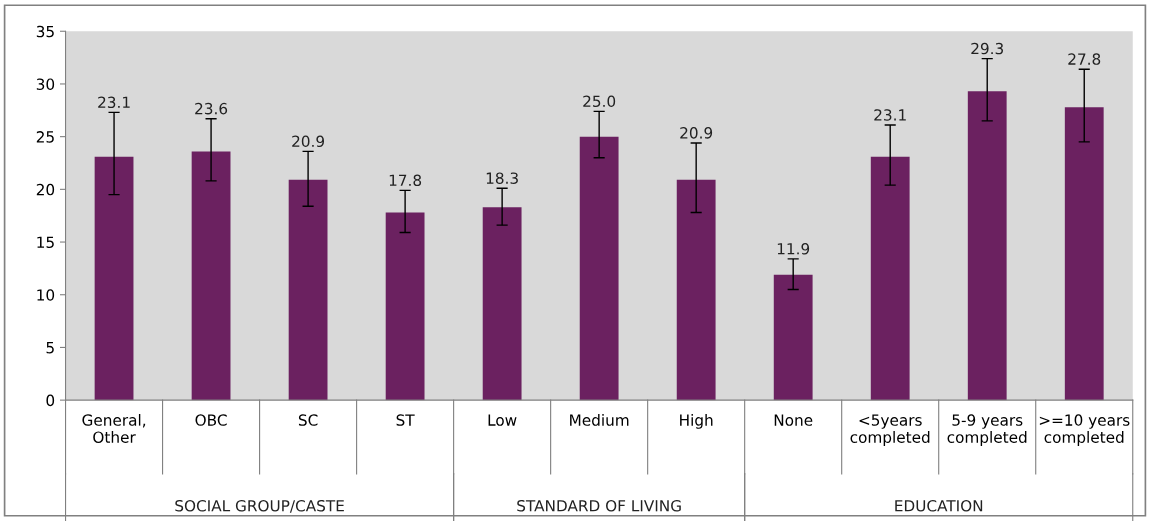 The height and width of the screenshot is (521, 1150). What do you see at coordinates (793, 249) in the screenshot?
I see `data-label: 11.9` at bounding box center [793, 249].